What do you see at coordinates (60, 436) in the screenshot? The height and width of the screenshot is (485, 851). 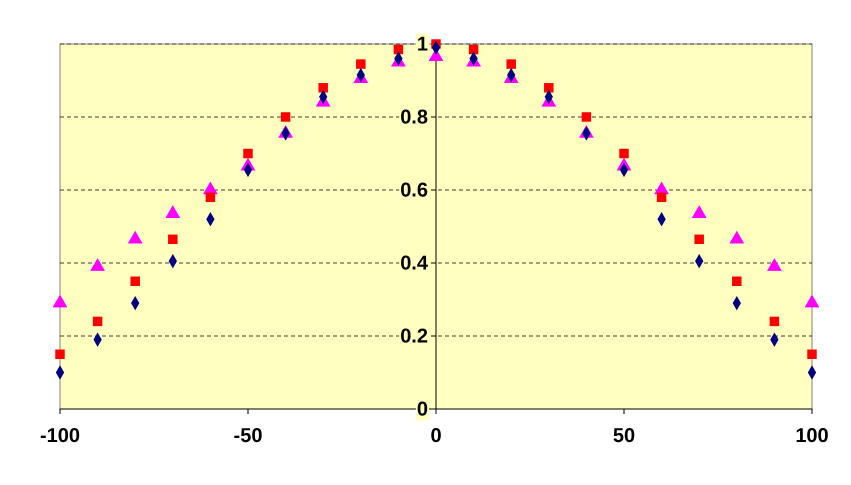 I see `x-tick-label: -100` at bounding box center [60, 436].